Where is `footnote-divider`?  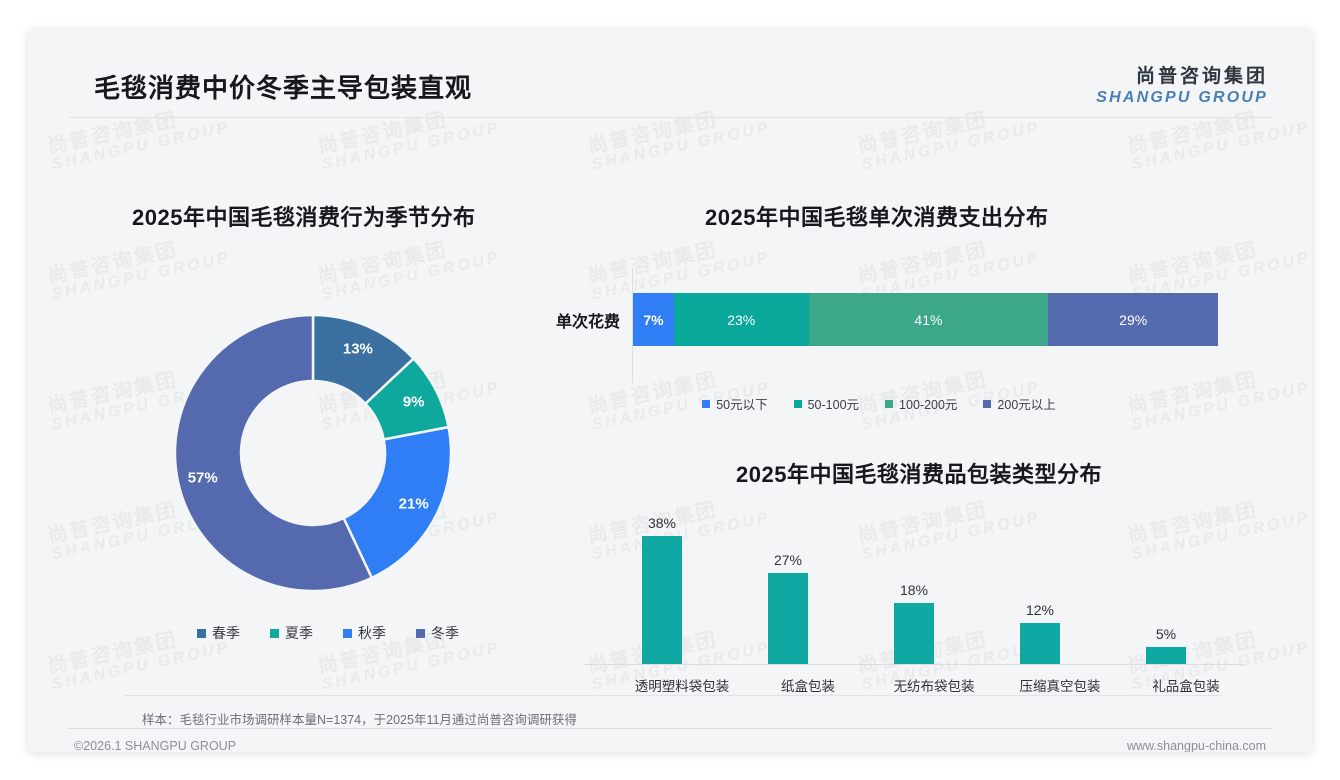 footnote-divider is located at coordinates (673, 695).